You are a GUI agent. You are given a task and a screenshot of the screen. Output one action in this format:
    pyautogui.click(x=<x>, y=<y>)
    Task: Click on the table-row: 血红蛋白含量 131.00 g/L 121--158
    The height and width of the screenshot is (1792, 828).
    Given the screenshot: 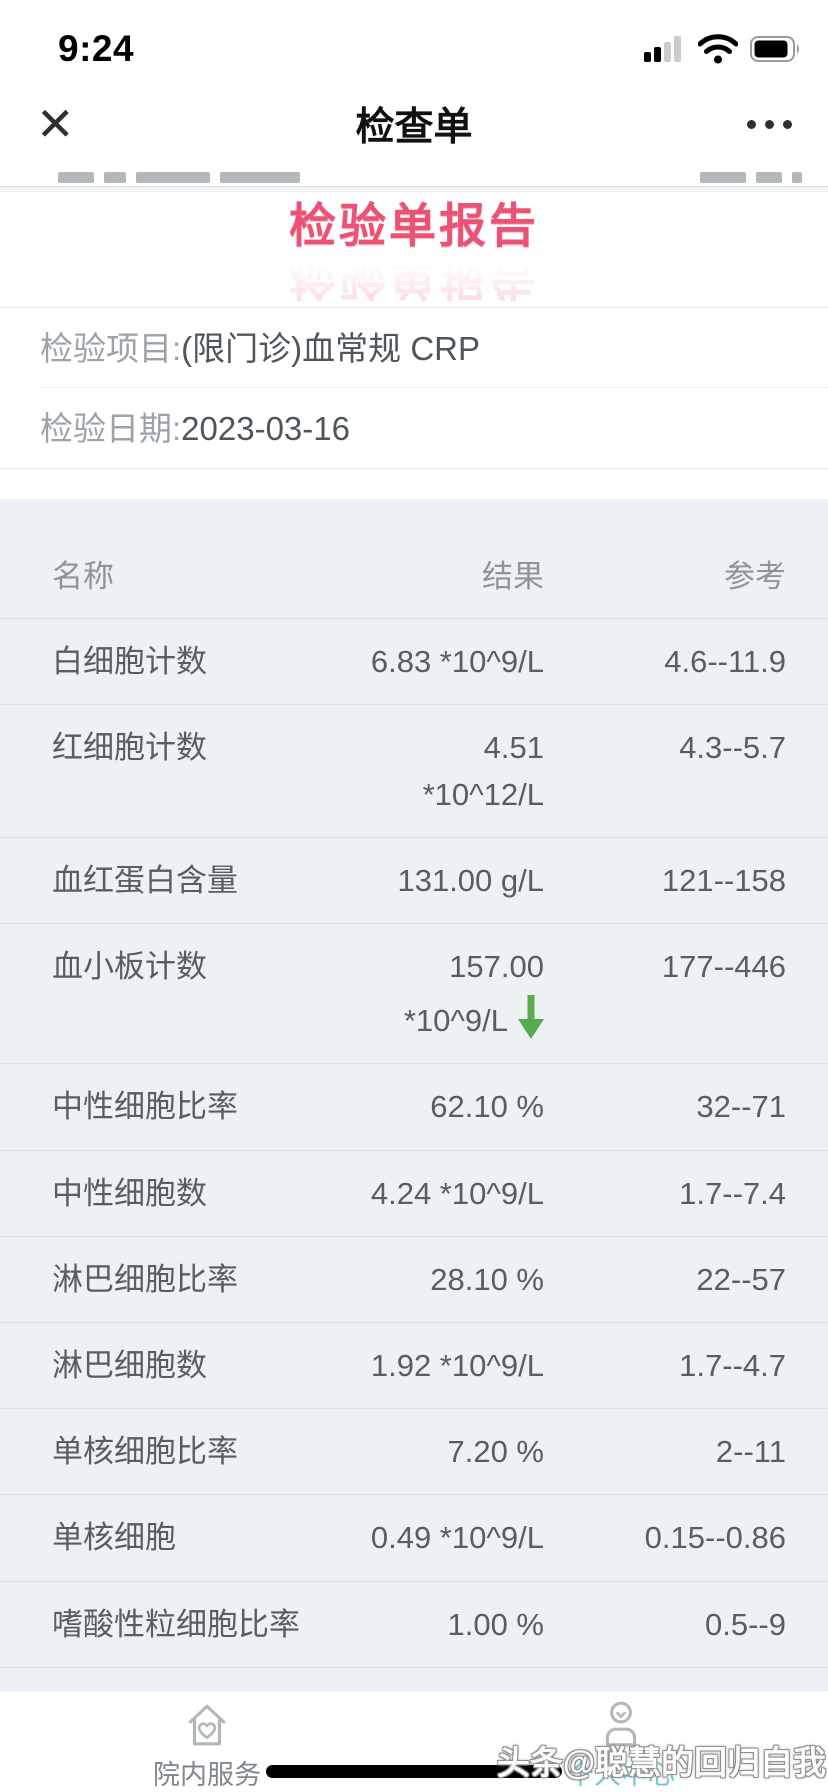 What is the action you would take?
    pyautogui.click(x=414, y=880)
    